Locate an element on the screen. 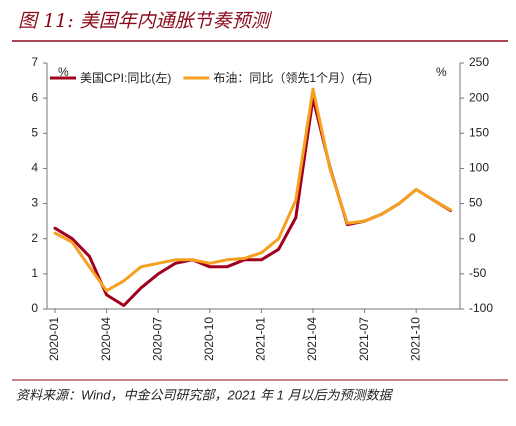 The width and height of the screenshot is (516, 426). y-tick-label: 2 is located at coordinates (34, 238).